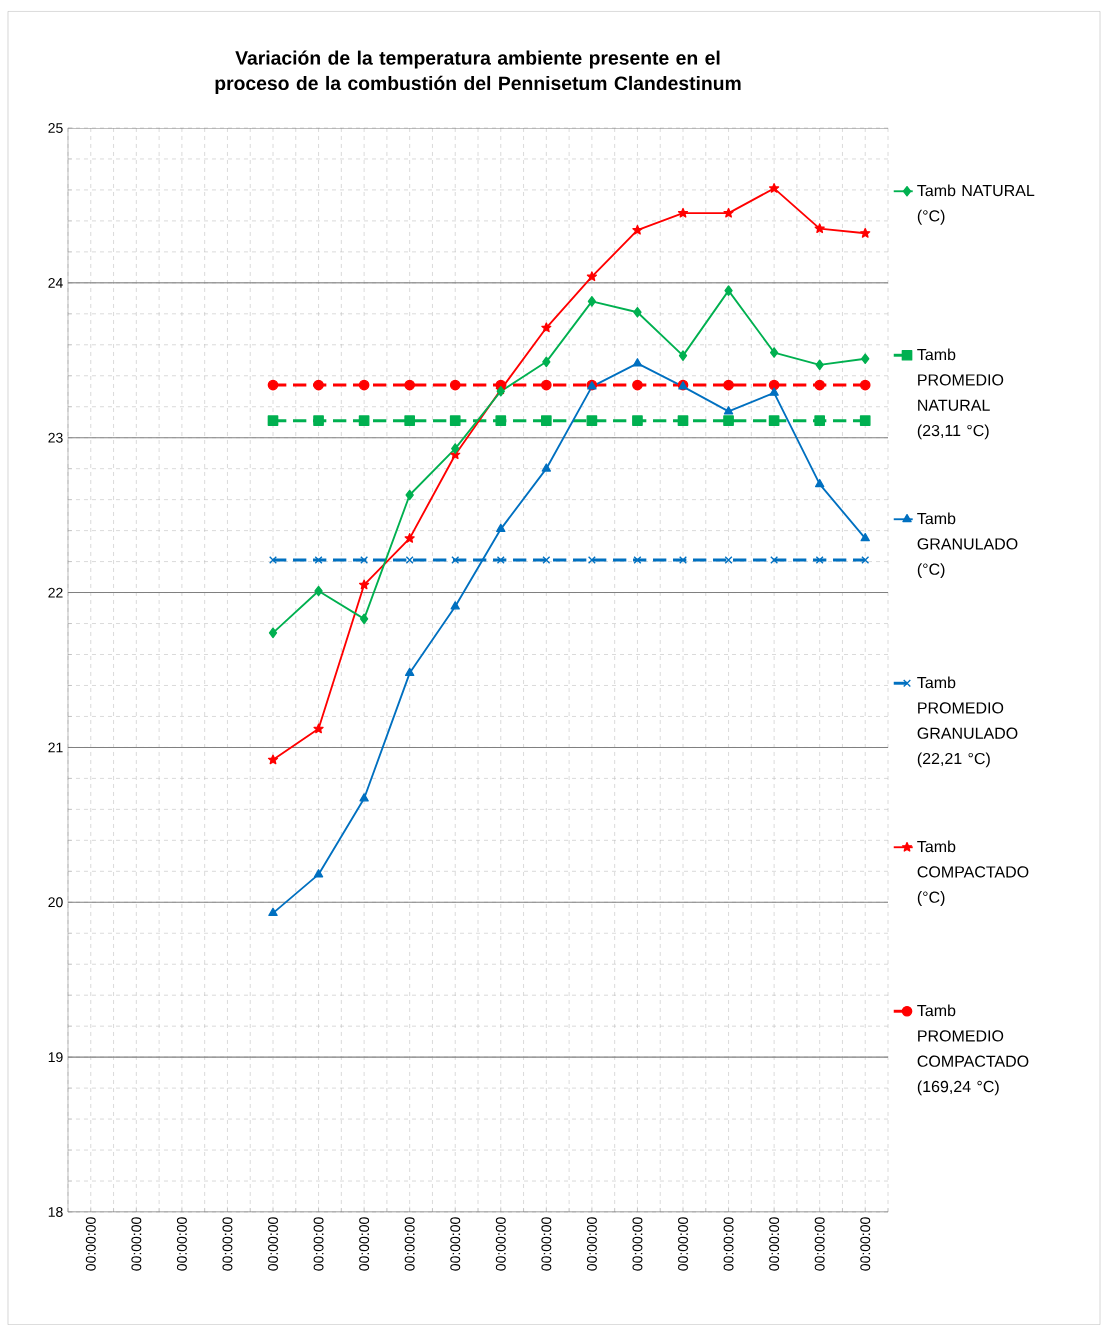 The width and height of the screenshot is (1101, 1326). I want to click on chart-title: Variación de la temperatura ambiente presente en el proceso de la combustión del Pennisetum Clandestinum, so click(478, 72).